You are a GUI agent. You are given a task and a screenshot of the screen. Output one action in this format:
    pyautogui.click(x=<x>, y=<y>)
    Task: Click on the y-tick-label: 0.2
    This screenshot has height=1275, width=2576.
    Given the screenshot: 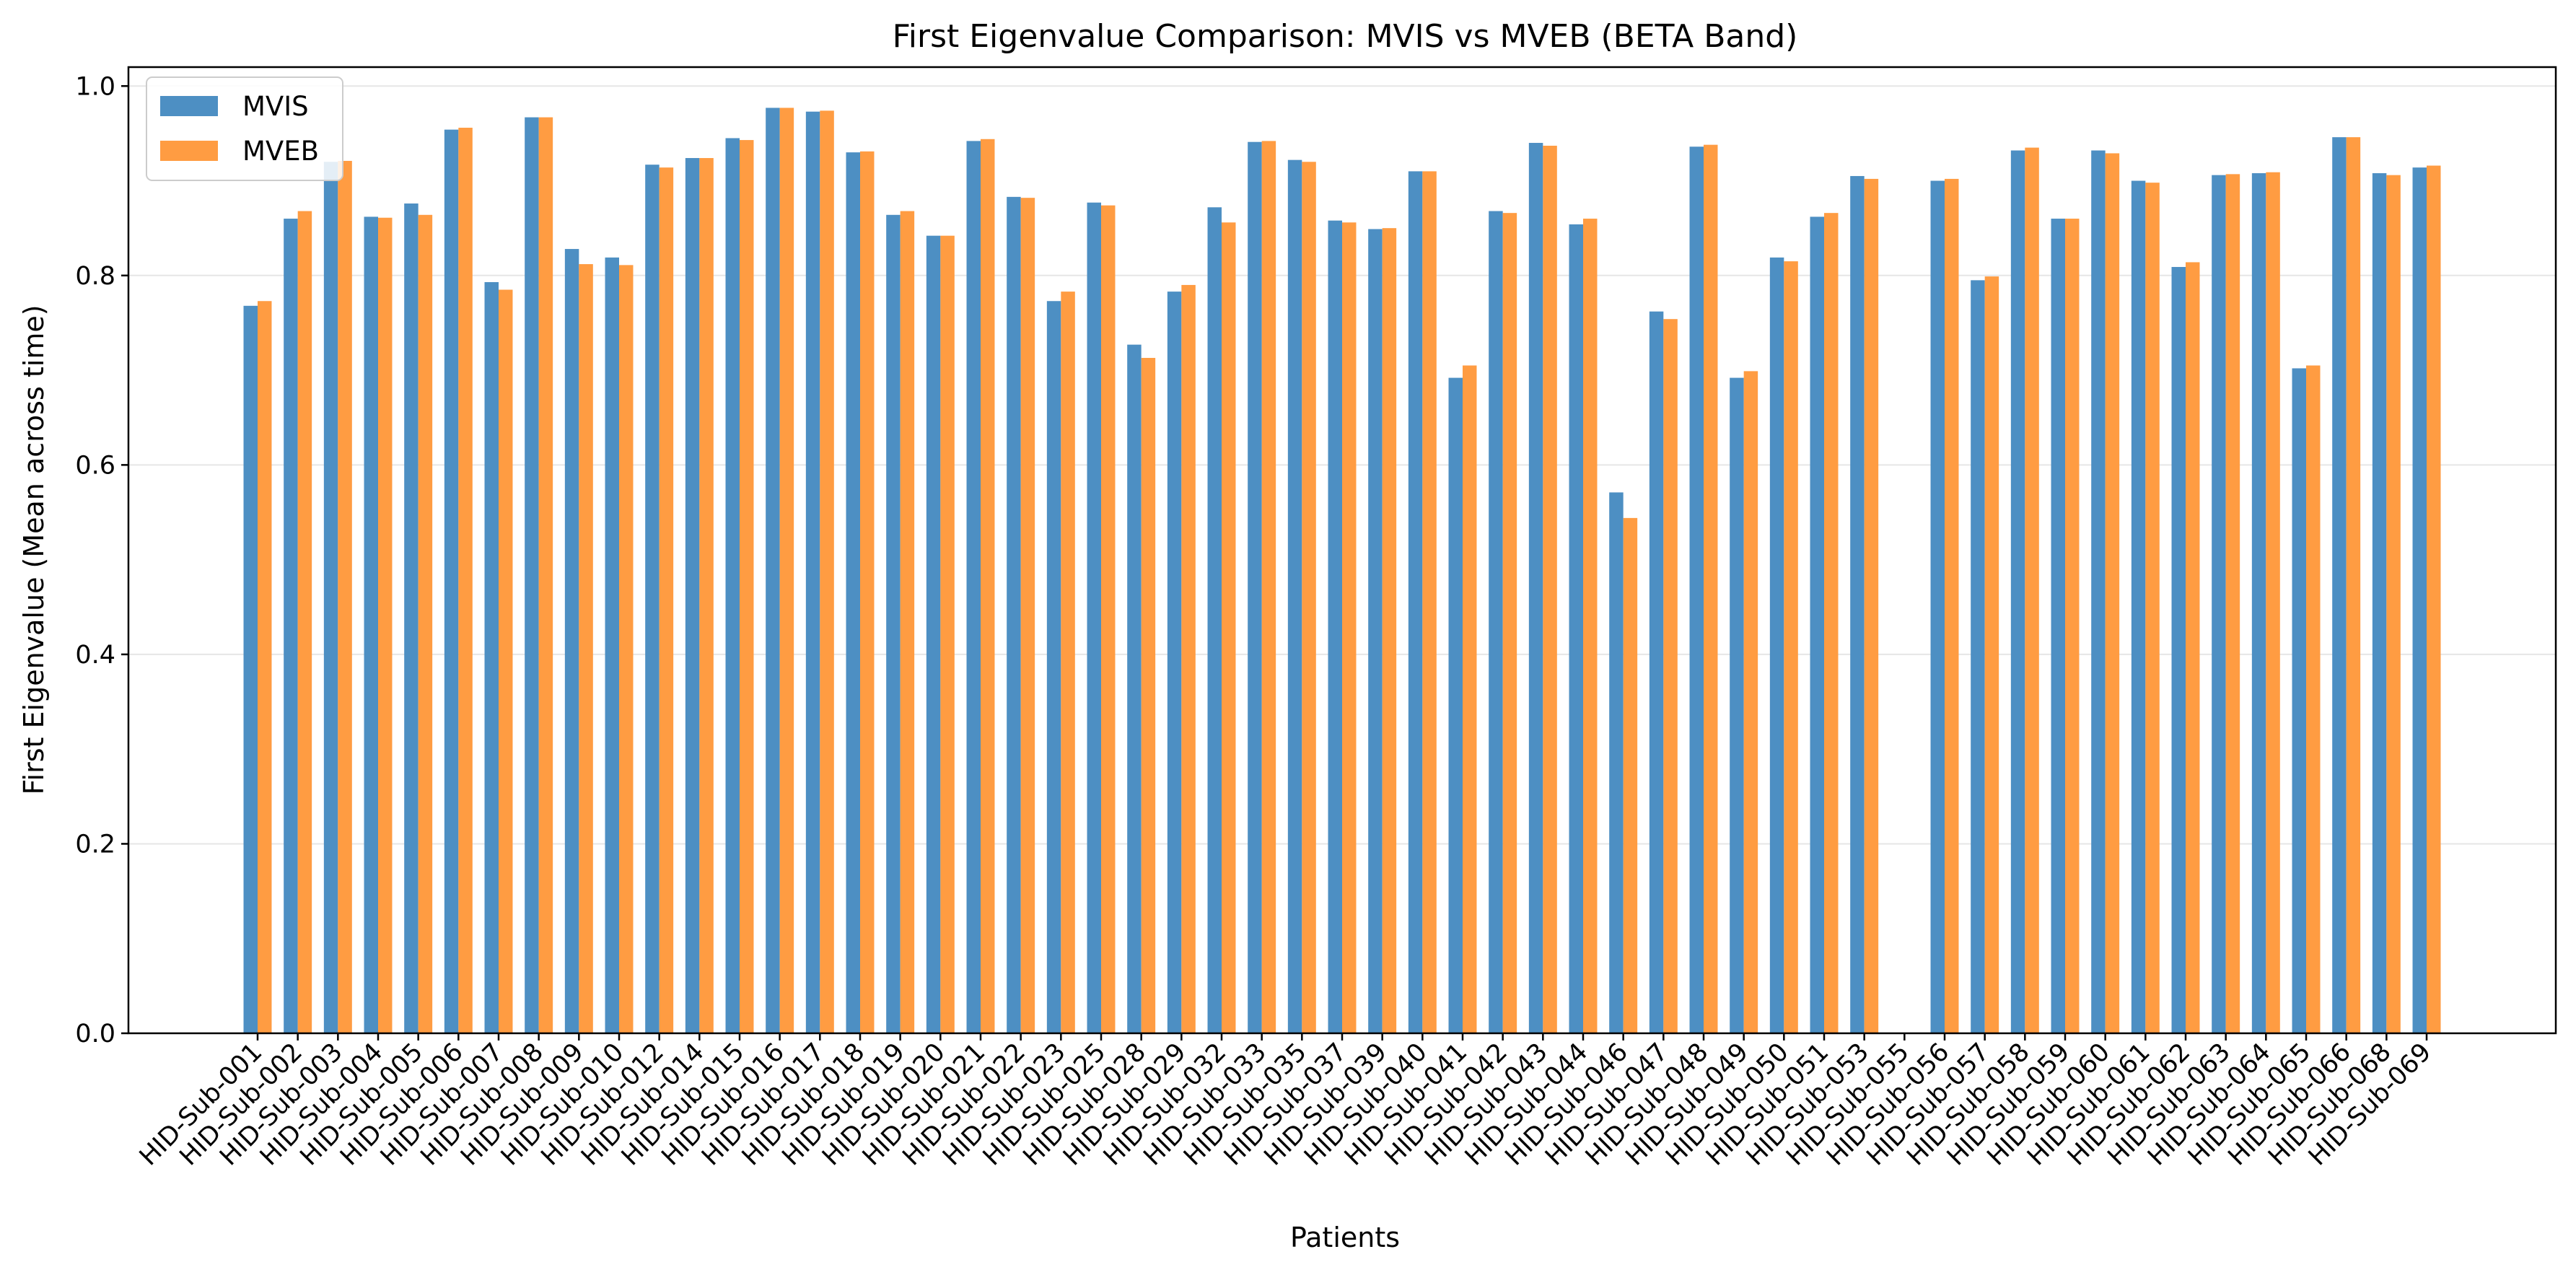 What is the action you would take?
    pyautogui.click(x=95, y=845)
    